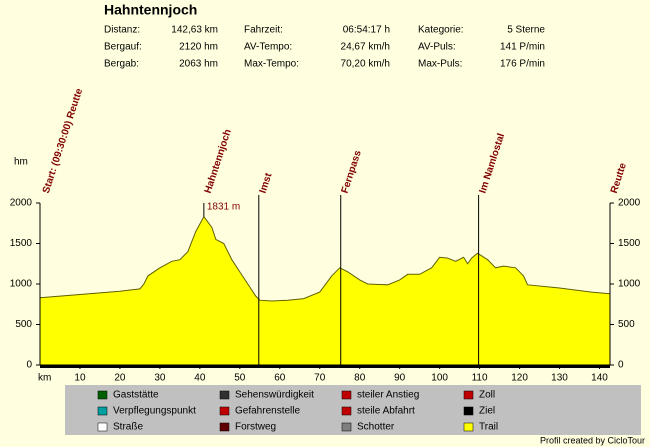  What do you see at coordinates (365, 47) in the screenshot?
I see `stat-value: 24,67 km/h` at bounding box center [365, 47].